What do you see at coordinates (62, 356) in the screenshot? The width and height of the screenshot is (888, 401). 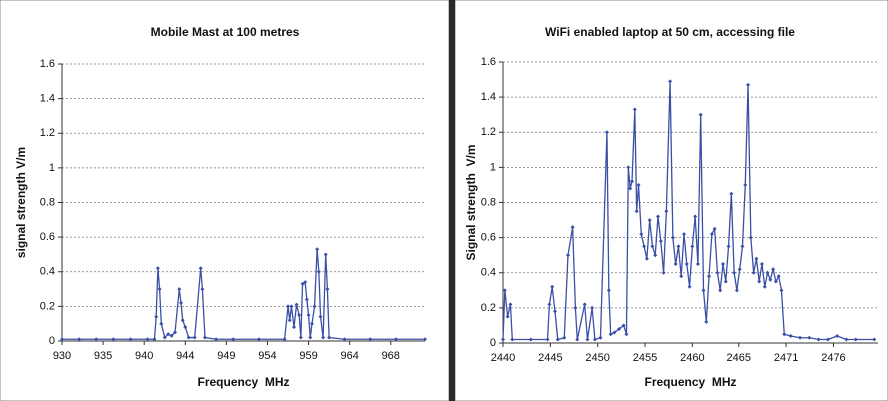 I see `x-tick-label: 930` at bounding box center [62, 356].